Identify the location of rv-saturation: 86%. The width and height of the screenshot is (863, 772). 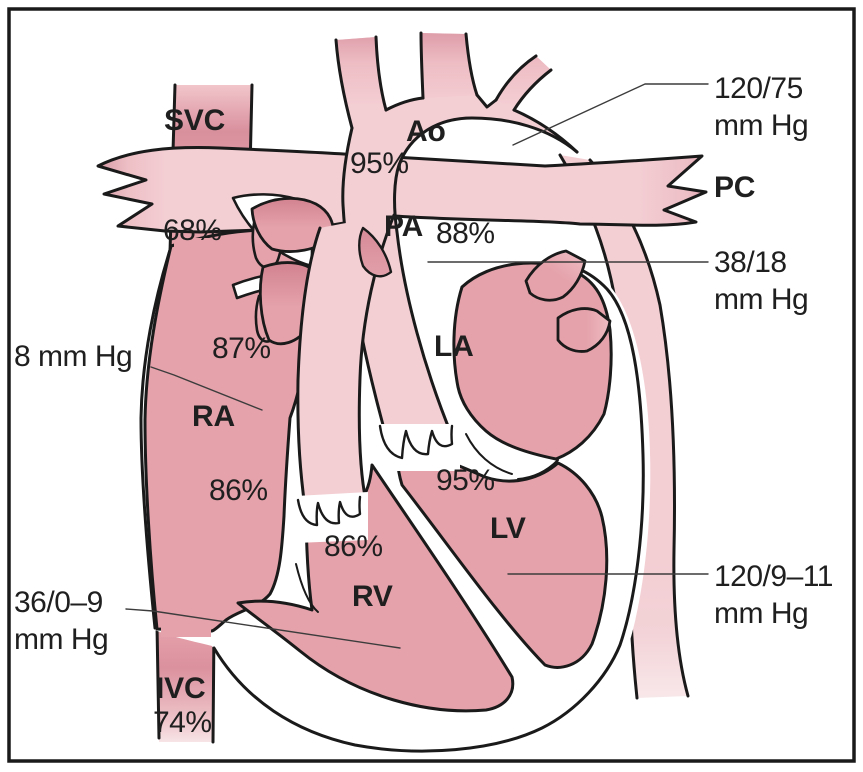
(353, 546).